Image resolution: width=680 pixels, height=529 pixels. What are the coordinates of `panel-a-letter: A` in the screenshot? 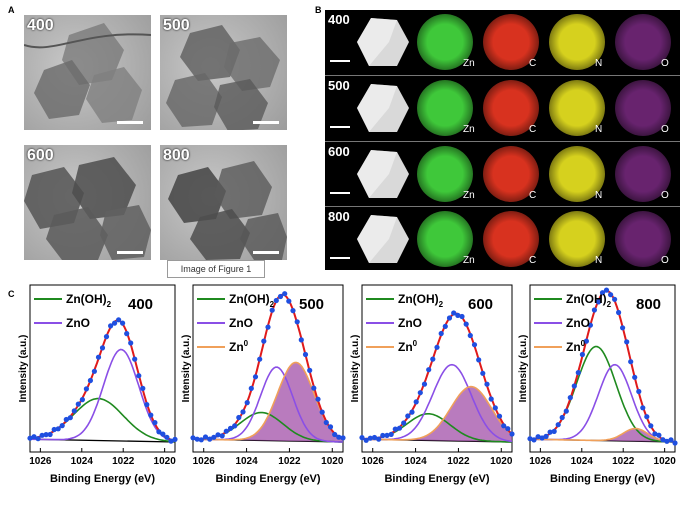 It's located at (11, 10).